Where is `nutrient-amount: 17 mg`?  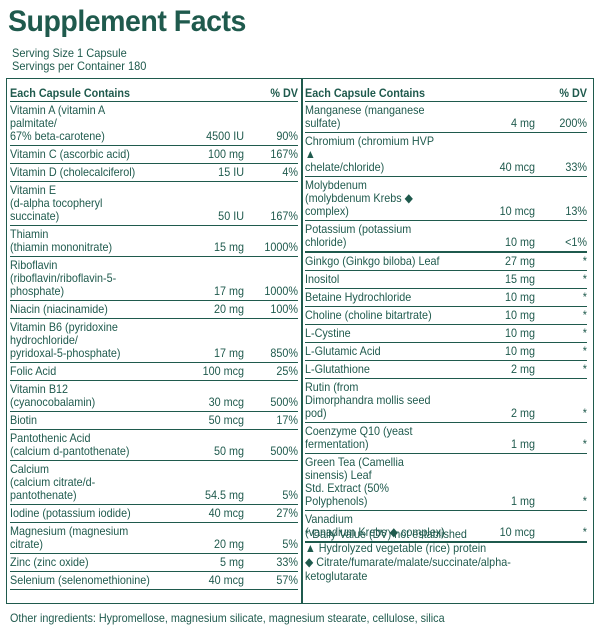 nutrient-amount: 17 mg is located at coordinates (228, 291).